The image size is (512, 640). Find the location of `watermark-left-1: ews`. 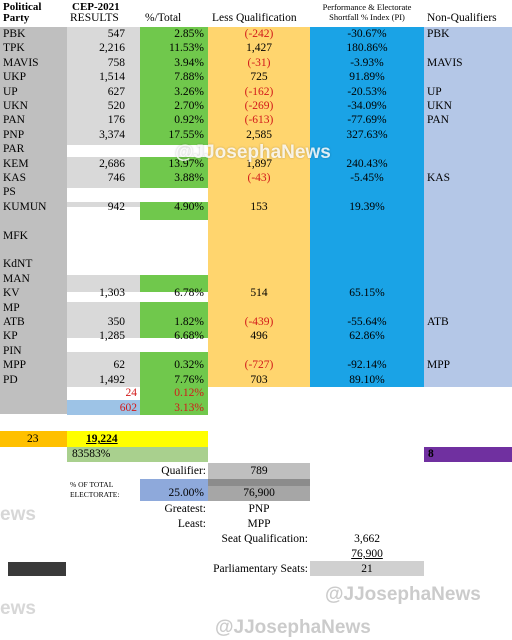

watermark-left-1: ews is located at coordinates (18, 514).